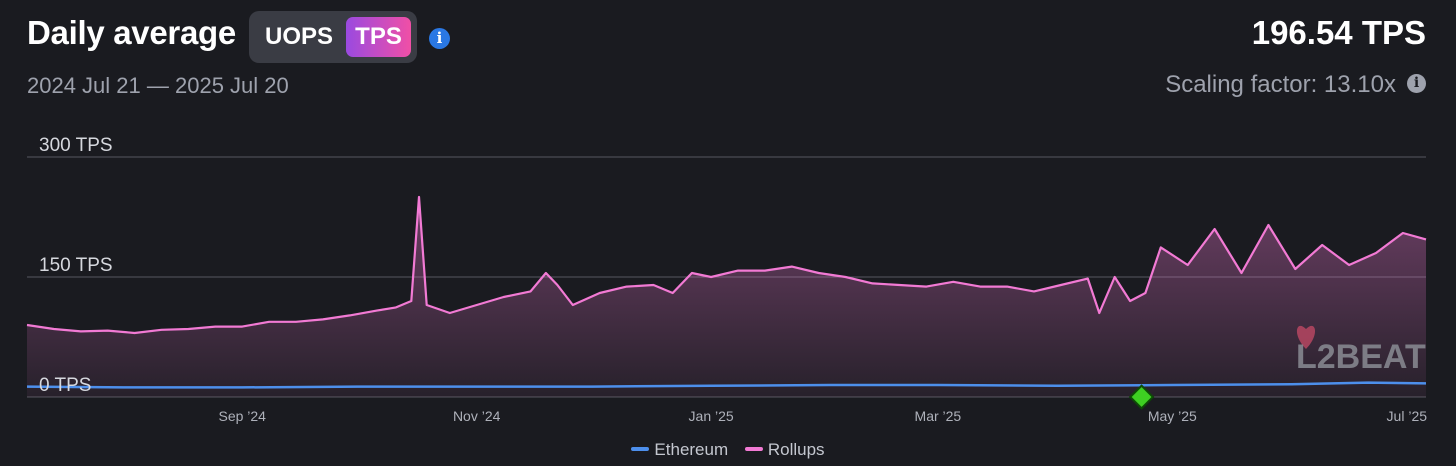  I want to click on l2beat-watermark: L2BEAT, so click(1361, 350).